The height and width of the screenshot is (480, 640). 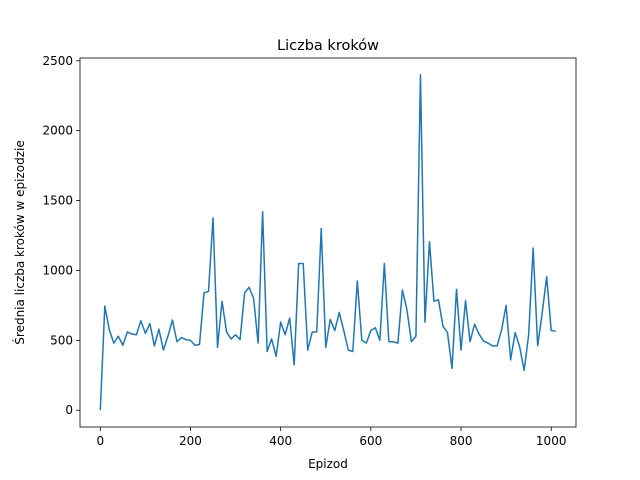 I want to click on y-tick-label: 2000, so click(x=57, y=131).